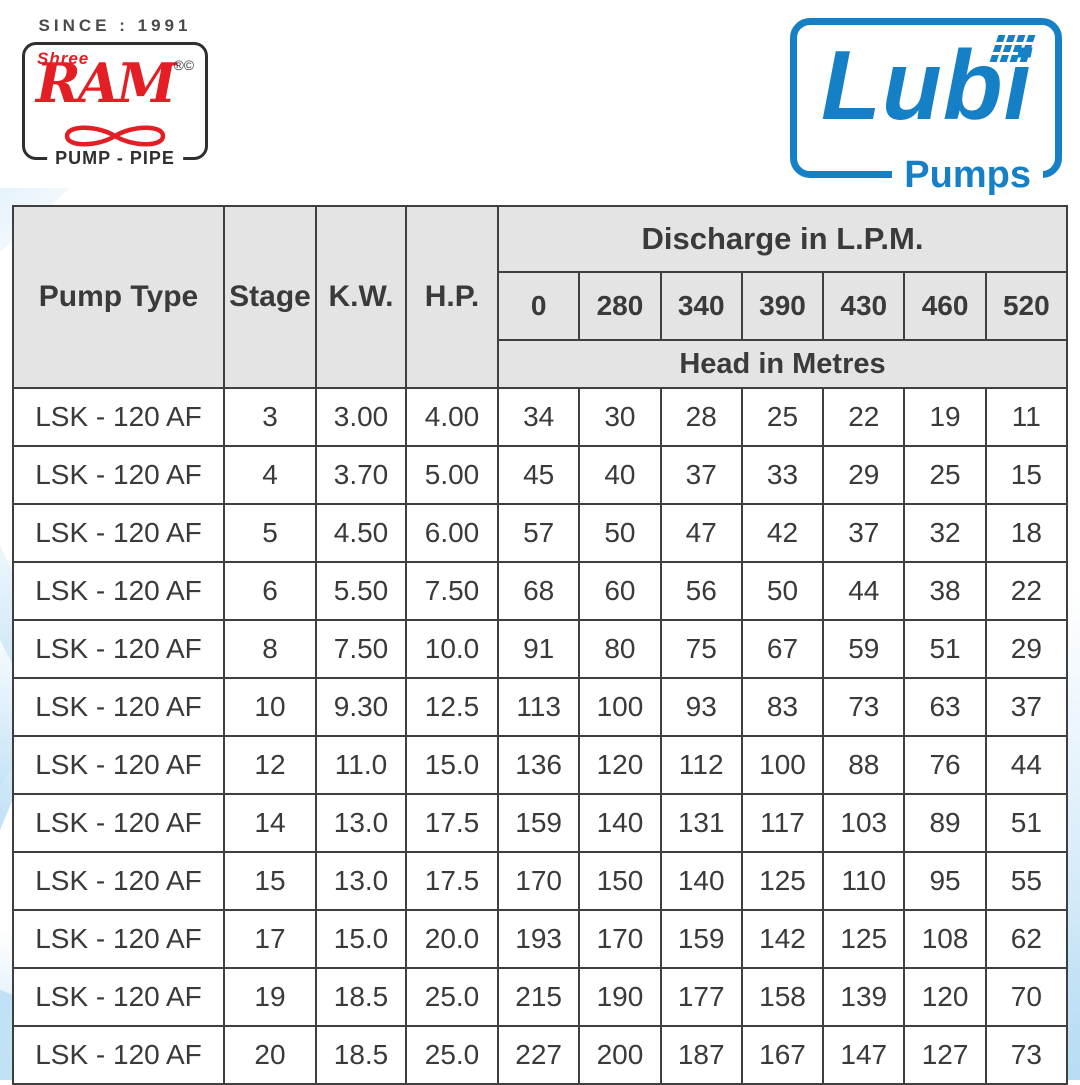  What do you see at coordinates (540, 591) in the screenshot?
I see `table-row: LSK - 120 AF 6 5.50 7.50 68 60 56 50 44 38 22` at bounding box center [540, 591].